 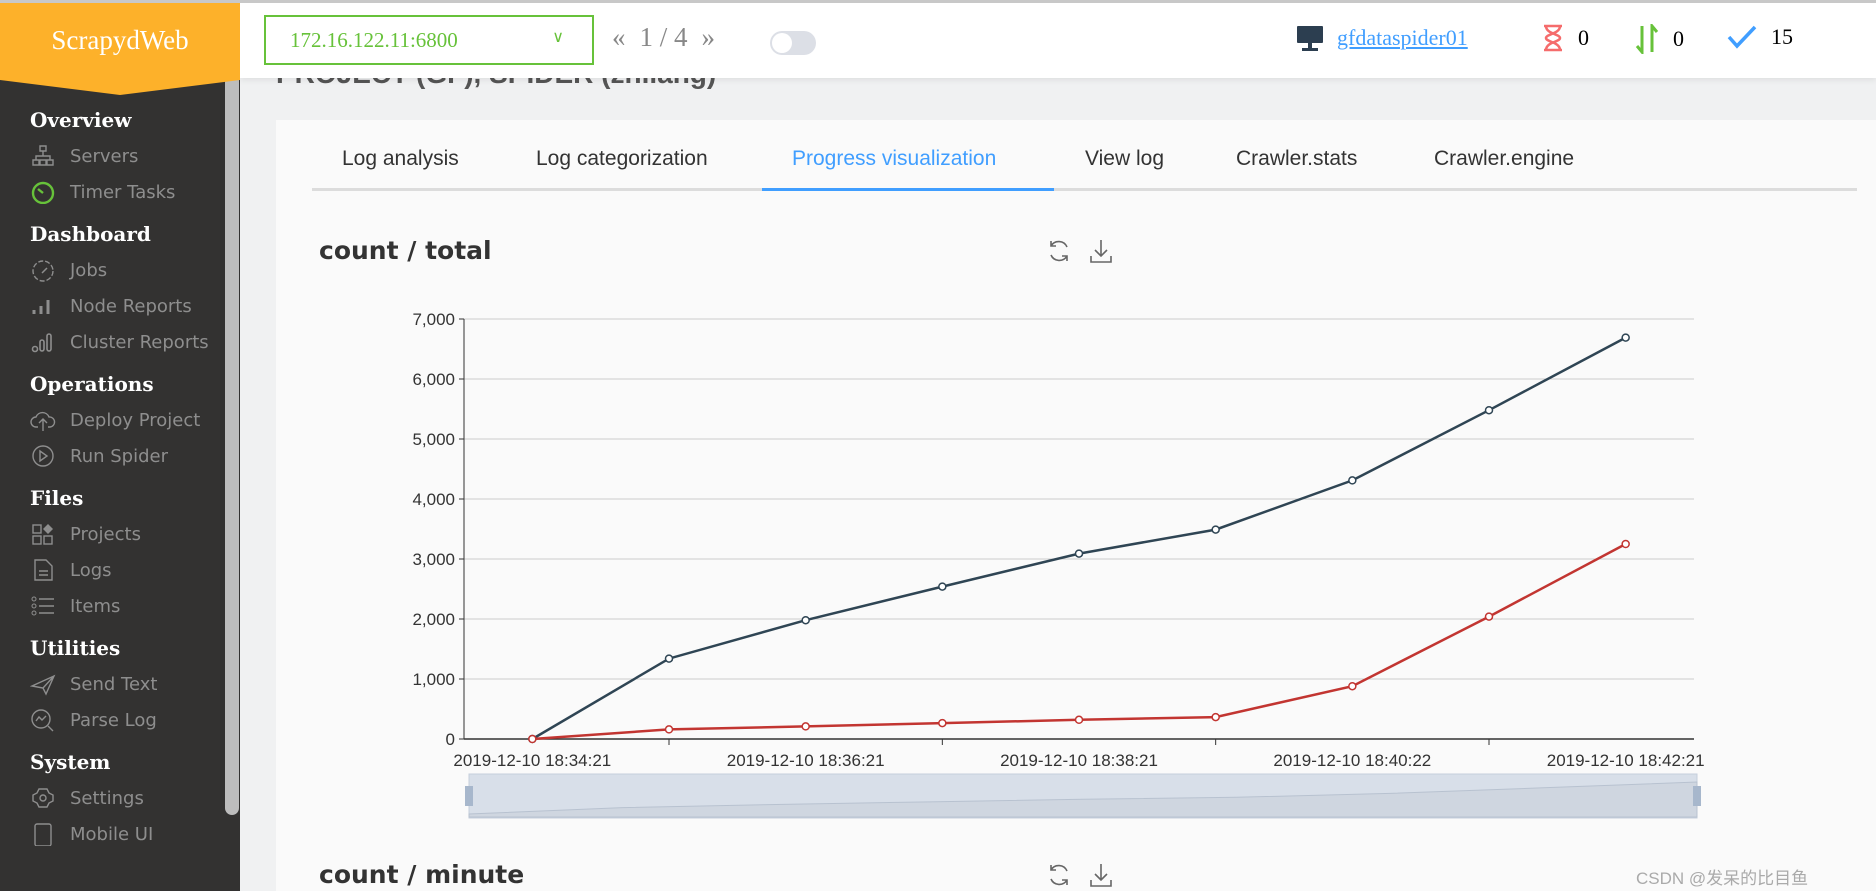 What do you see at coordinates (622, 158) in the screenshot?
I see `tab-log-categorization: Log categorization` at bounding box center [622, 158].